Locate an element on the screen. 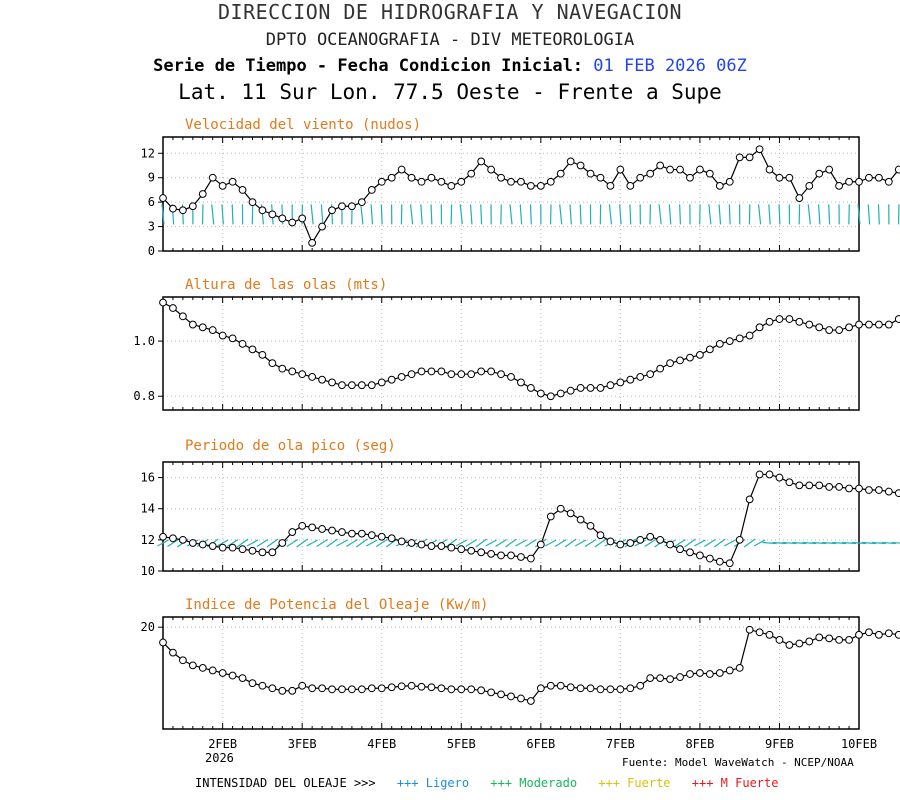 This screenshot has width=900, height=800. x-tick-label: 7FEB is located at coordinates (620, 744).